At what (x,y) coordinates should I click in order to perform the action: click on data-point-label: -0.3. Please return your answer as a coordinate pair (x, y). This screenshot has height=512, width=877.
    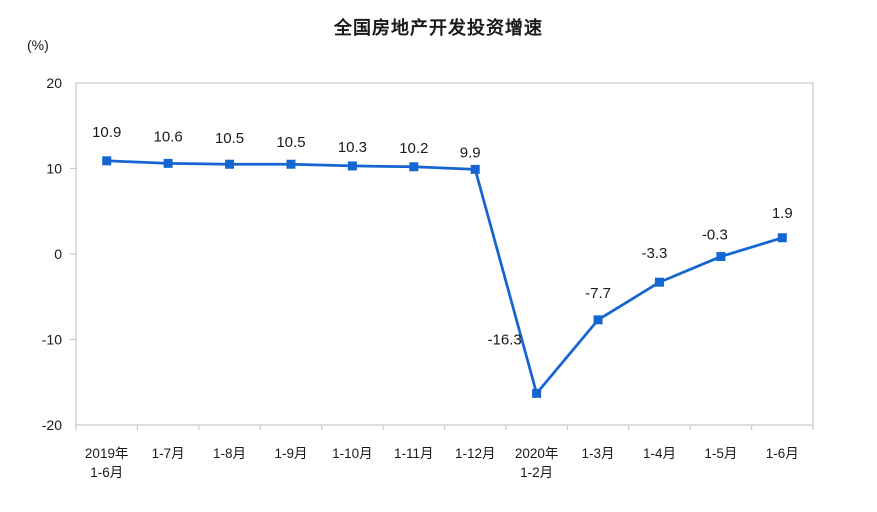
    Looking at the image, I should click on (715, 235).